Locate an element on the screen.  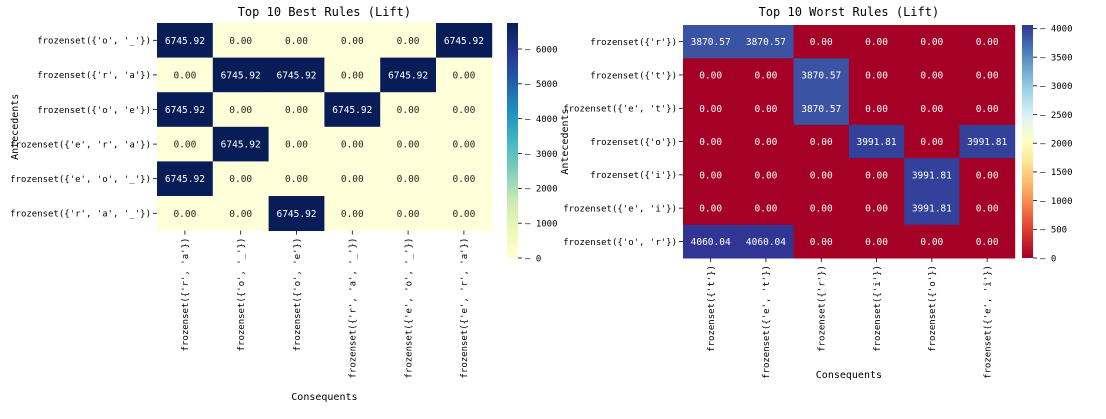
y-axis-label: Antecedents is located at coordinates (565, 141).